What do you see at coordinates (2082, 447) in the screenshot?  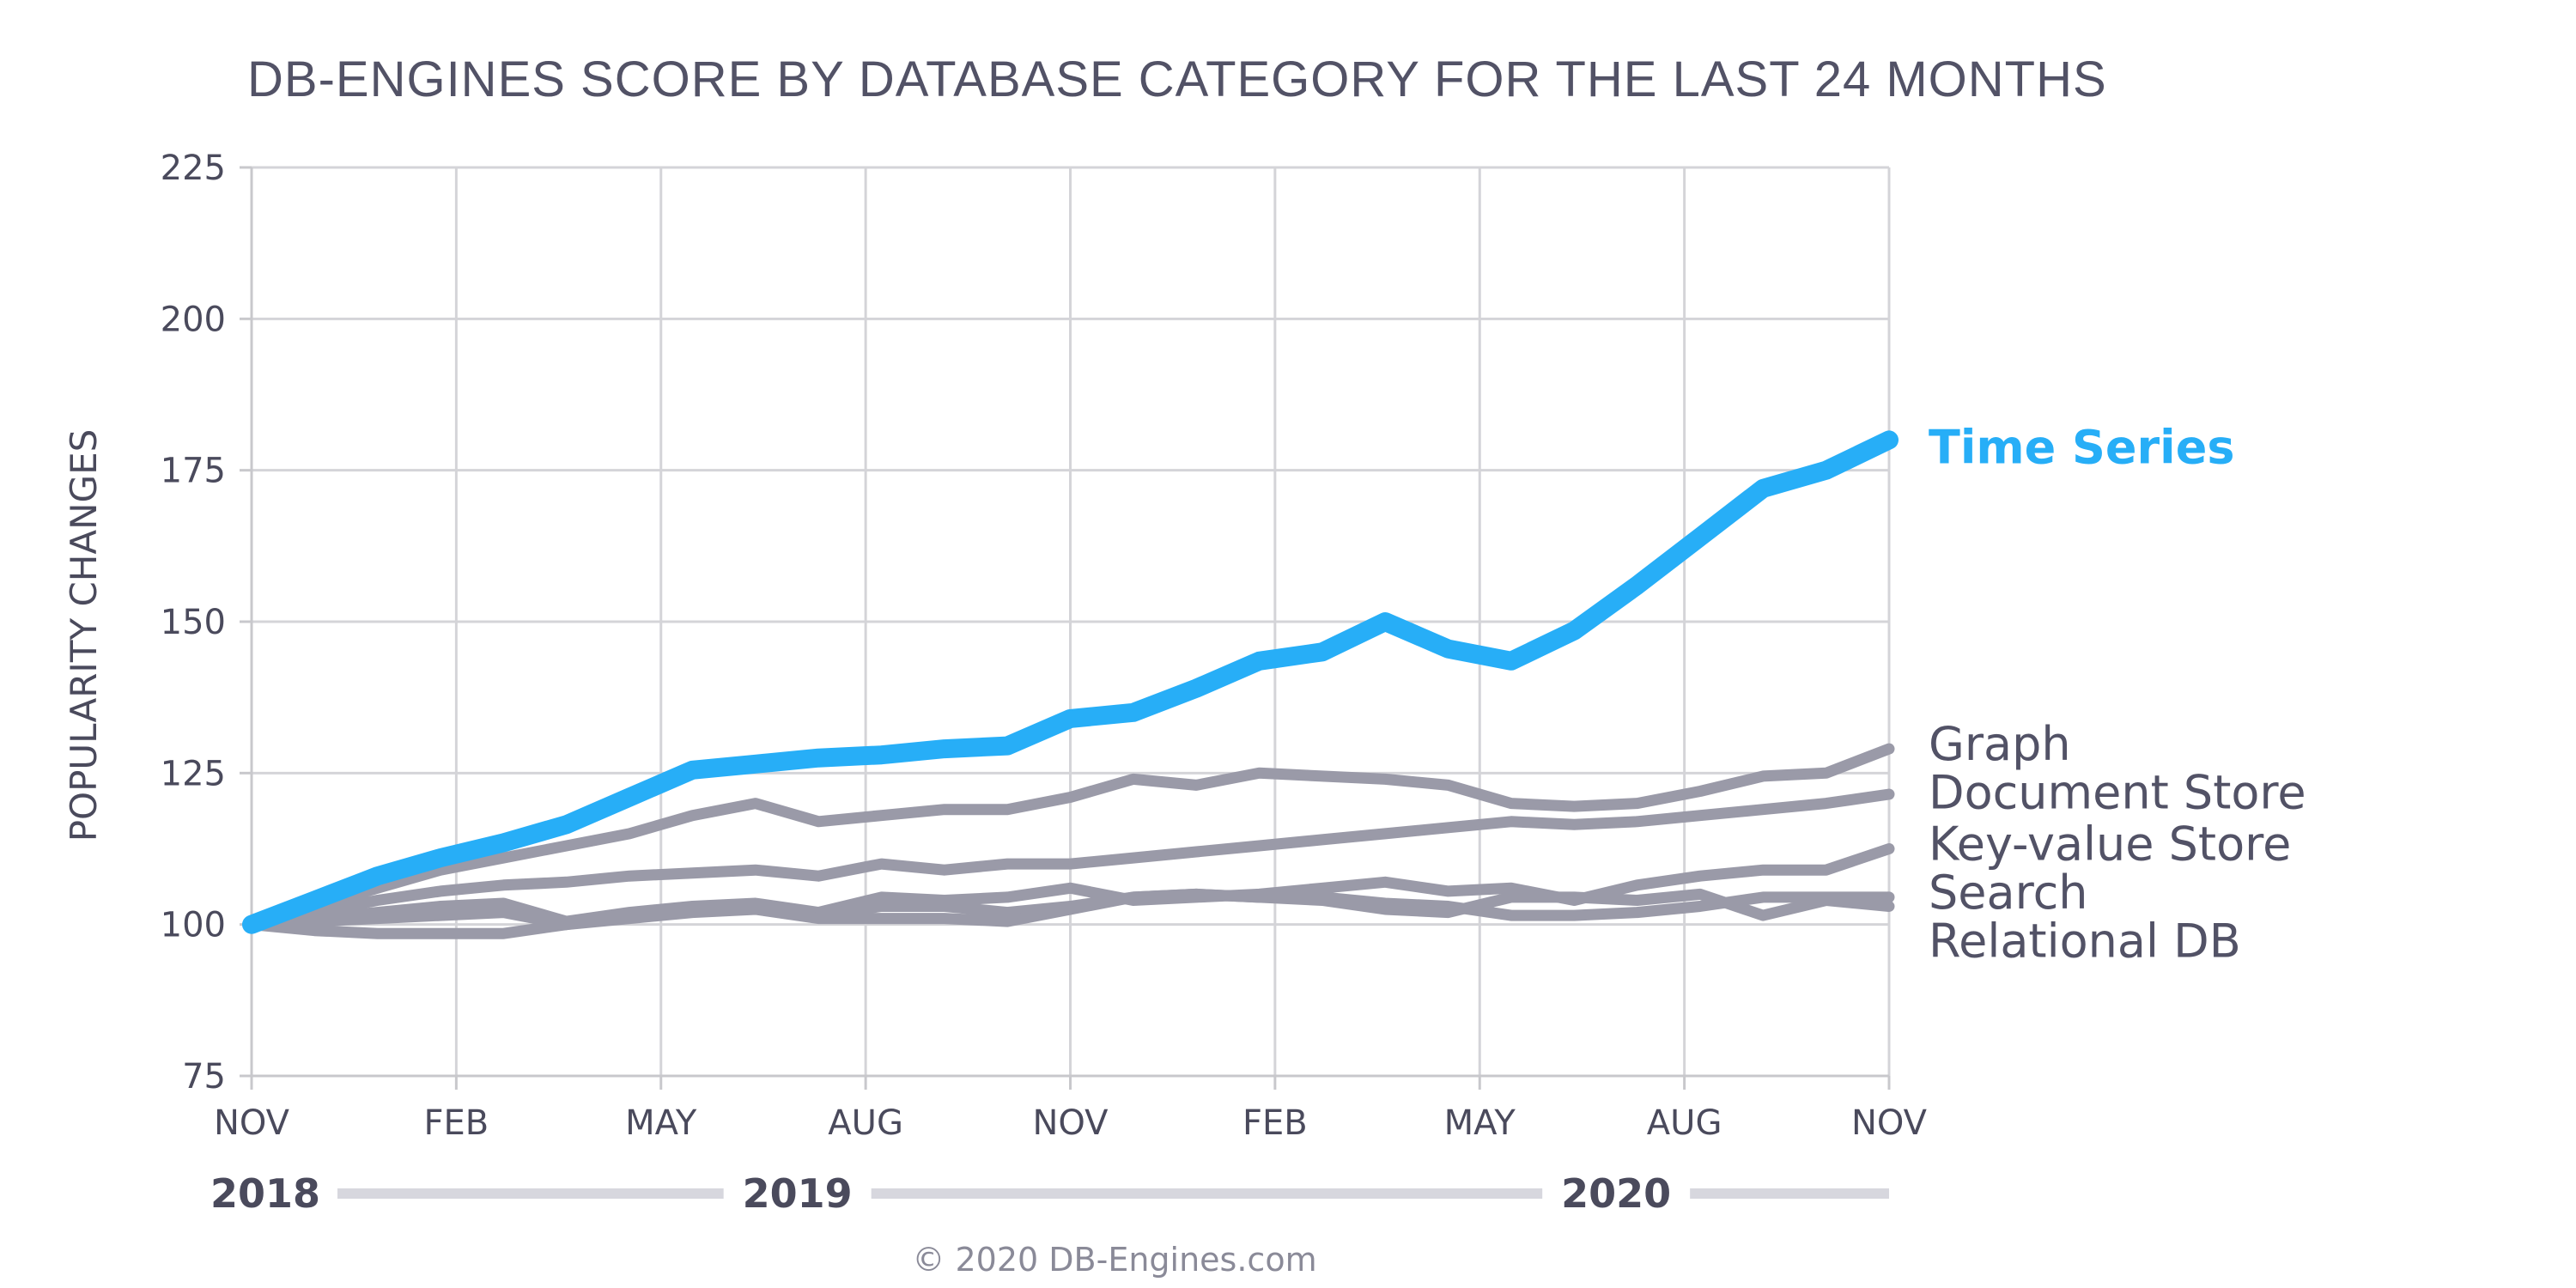 I see `legend-label-time-series: Time Series` at bounding box center [2082, 447].